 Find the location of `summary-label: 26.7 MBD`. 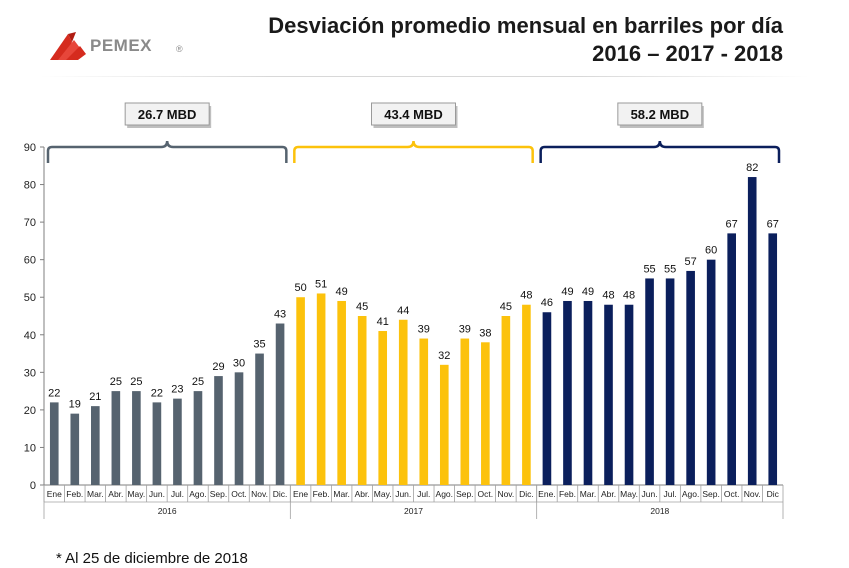

summary-label: 26.7 MBD is located at coordinates (167, 114).